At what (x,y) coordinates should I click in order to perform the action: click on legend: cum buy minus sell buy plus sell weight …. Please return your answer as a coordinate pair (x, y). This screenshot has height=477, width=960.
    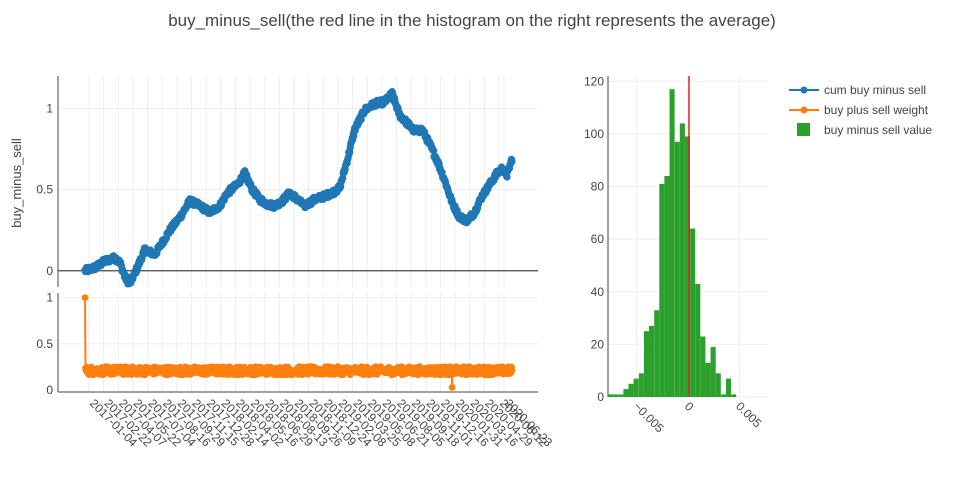
    Looking at the image, I should click on (860, 110).